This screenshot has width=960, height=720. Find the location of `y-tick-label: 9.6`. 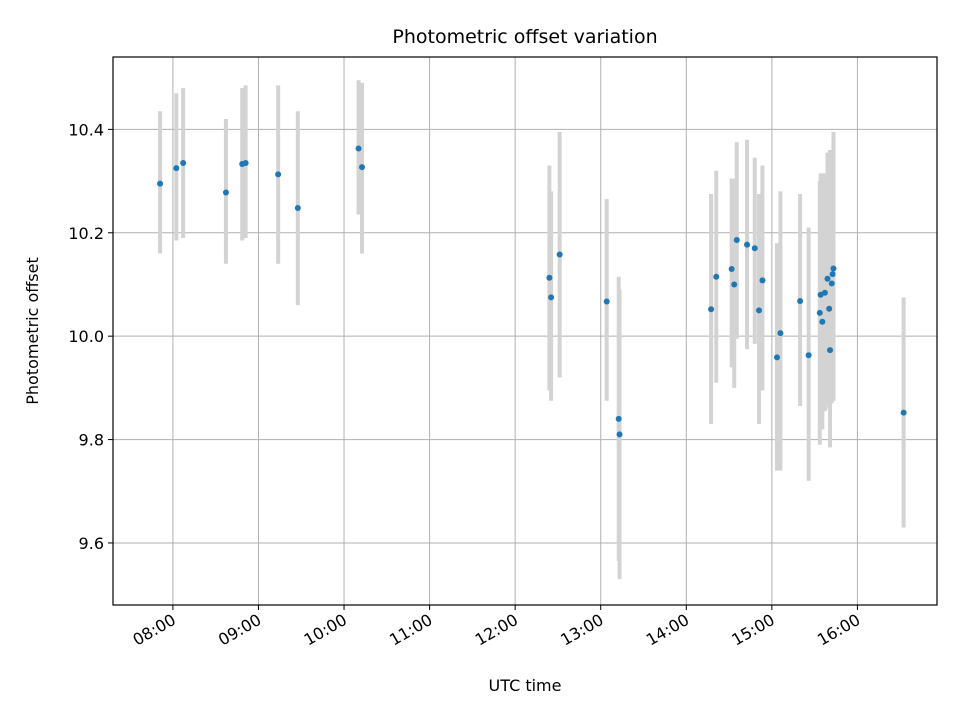

y-tick-label: 9.6 is located at coordinates (91, 543).